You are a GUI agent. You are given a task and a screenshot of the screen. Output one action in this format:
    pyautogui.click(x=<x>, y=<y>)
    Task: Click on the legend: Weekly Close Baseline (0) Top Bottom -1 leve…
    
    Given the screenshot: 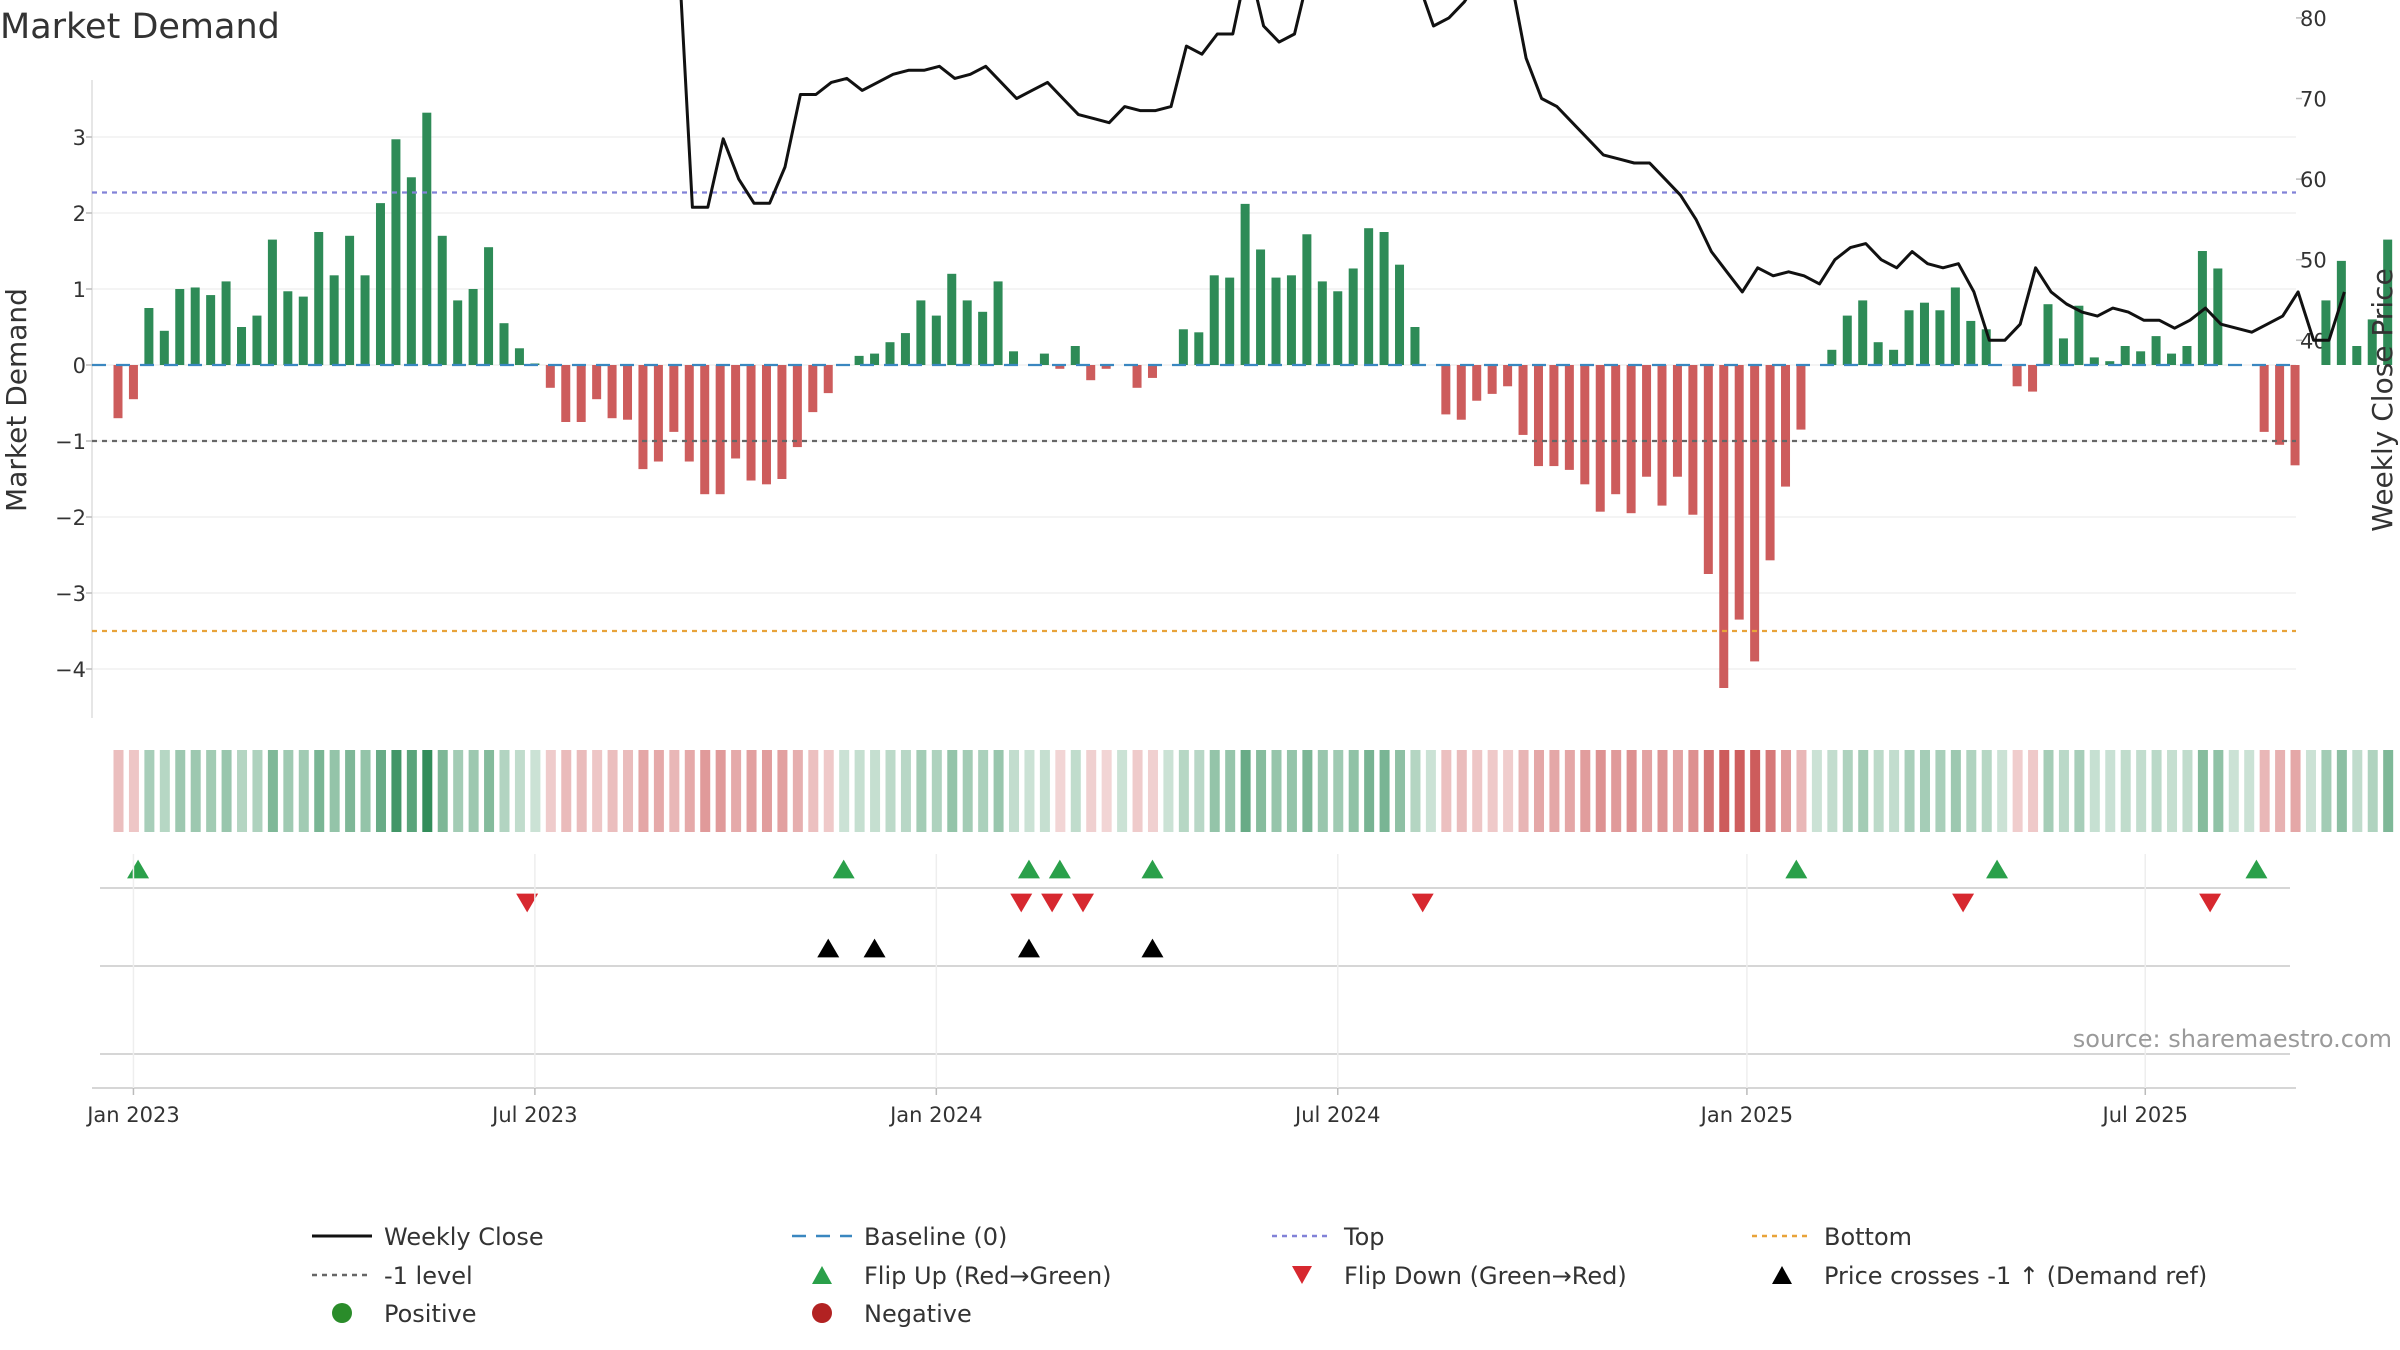 What is the action you would take?
    pyautogui.click(x=1259, y=1275)
    